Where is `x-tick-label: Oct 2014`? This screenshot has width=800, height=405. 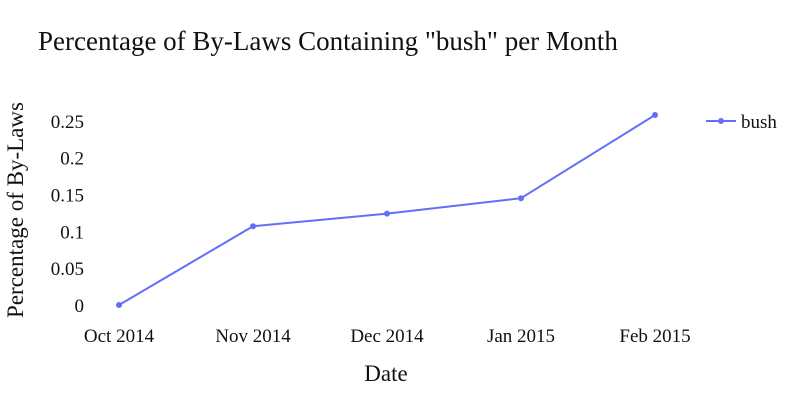 x-tick-label: Oct 2014 is located at coordinates (119, 336).